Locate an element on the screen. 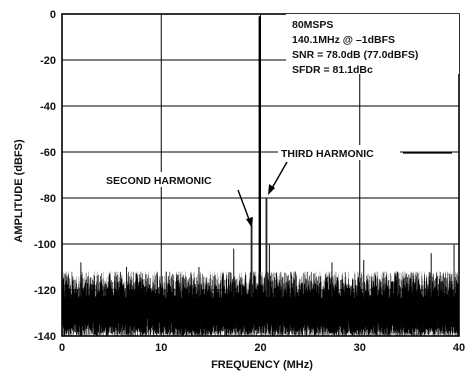 This screenshot has height=374, width=469. y-tick-label: -140 is located at coordinates (45, 337).